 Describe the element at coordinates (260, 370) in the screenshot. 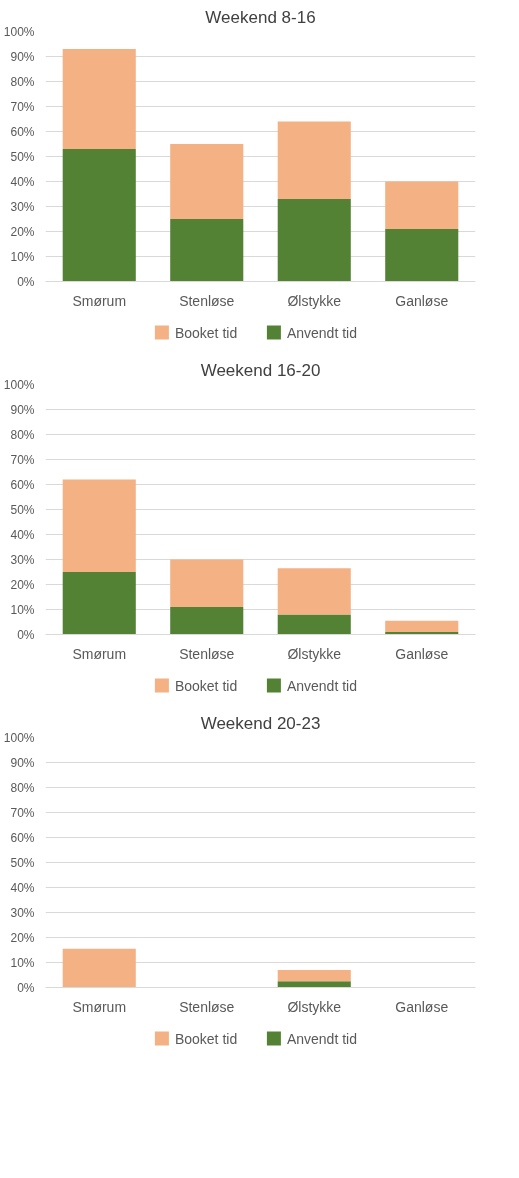

I see `chart-title: Weekend 16-20` at that location.